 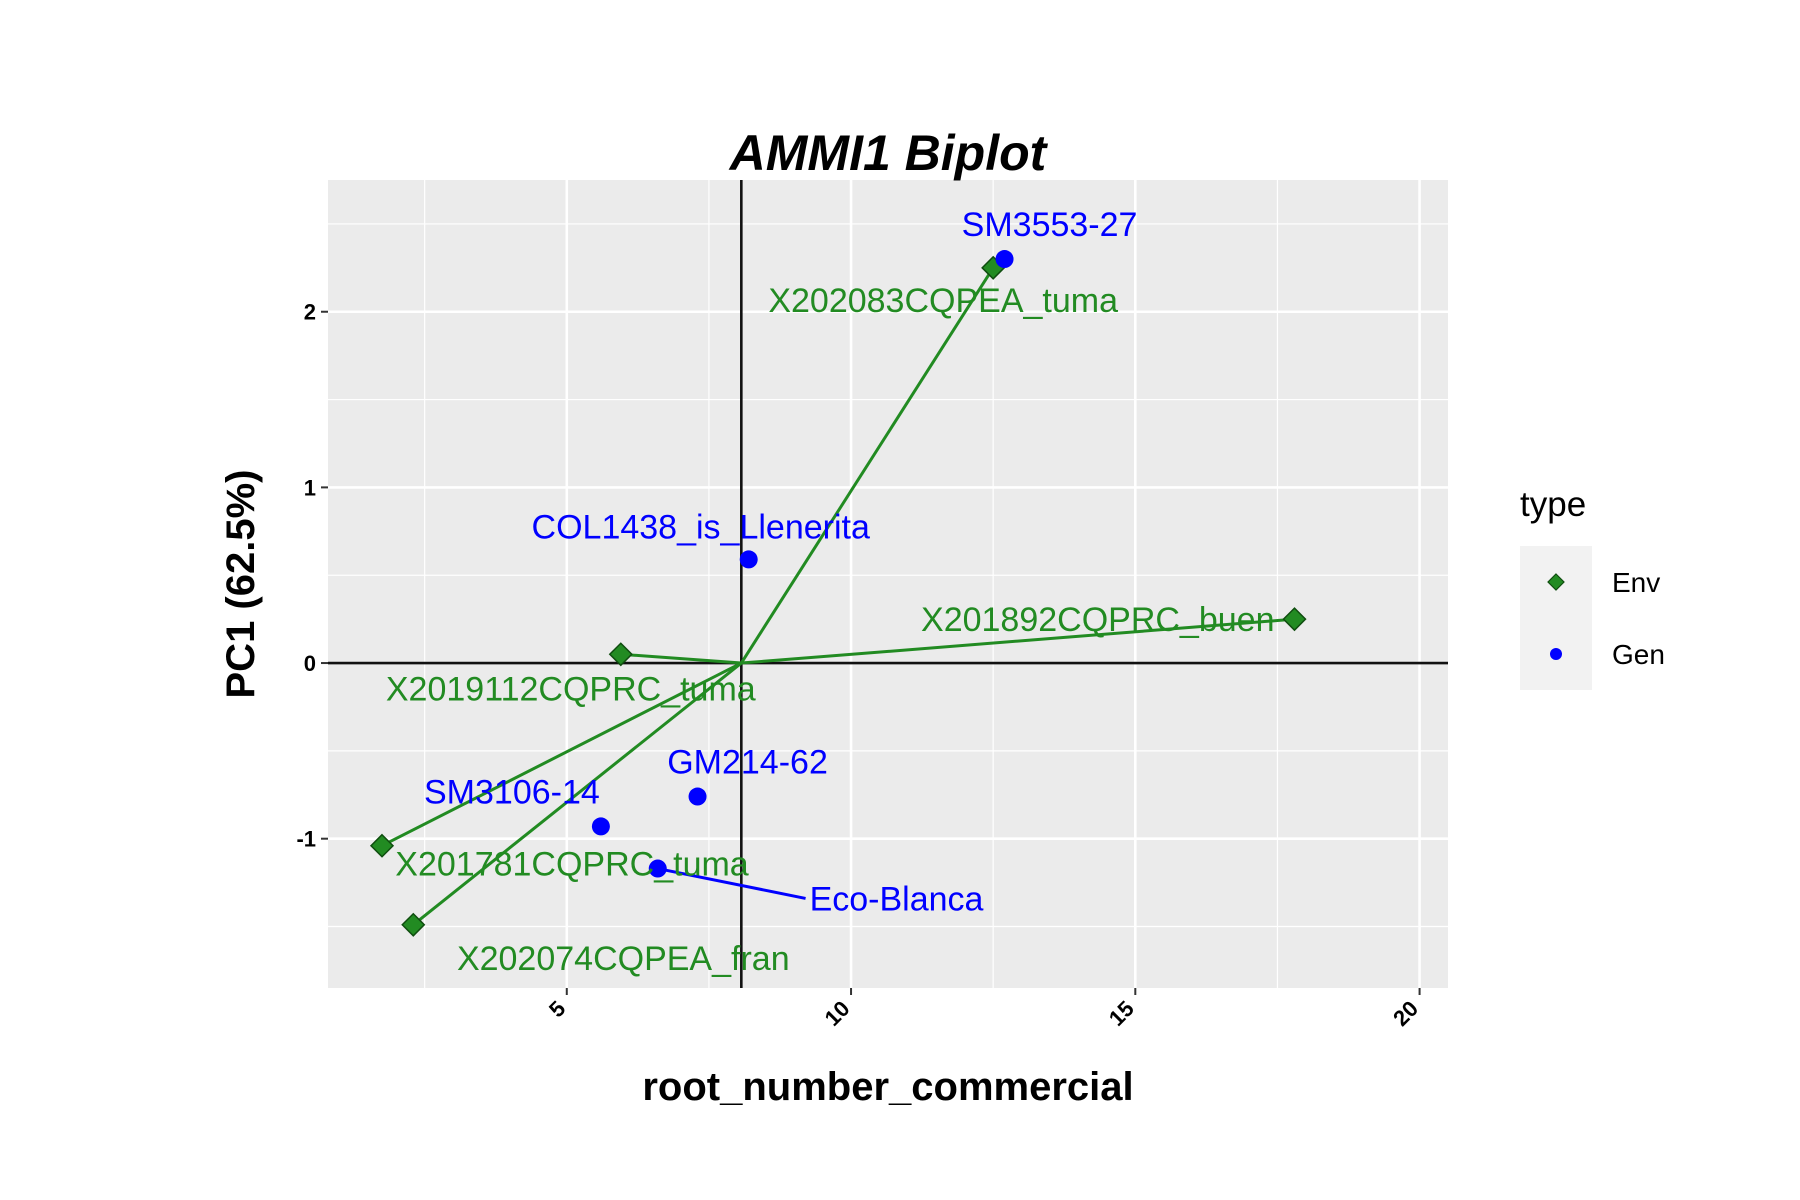 I want to click on y-axis-ticks: -1 0 1 2, so click(x=312, y=576).